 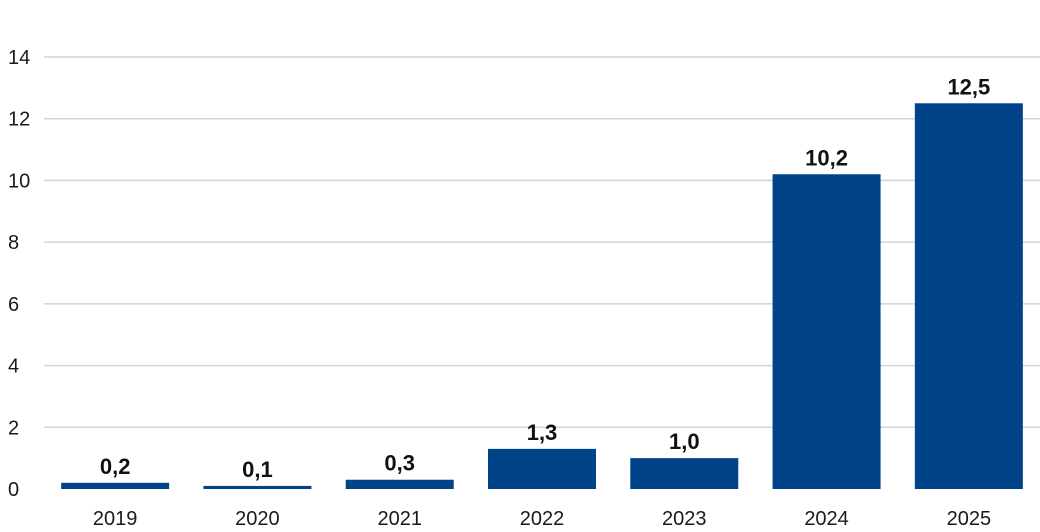 I want to click on y-tick-label: 0, so click(x=13, y=490).